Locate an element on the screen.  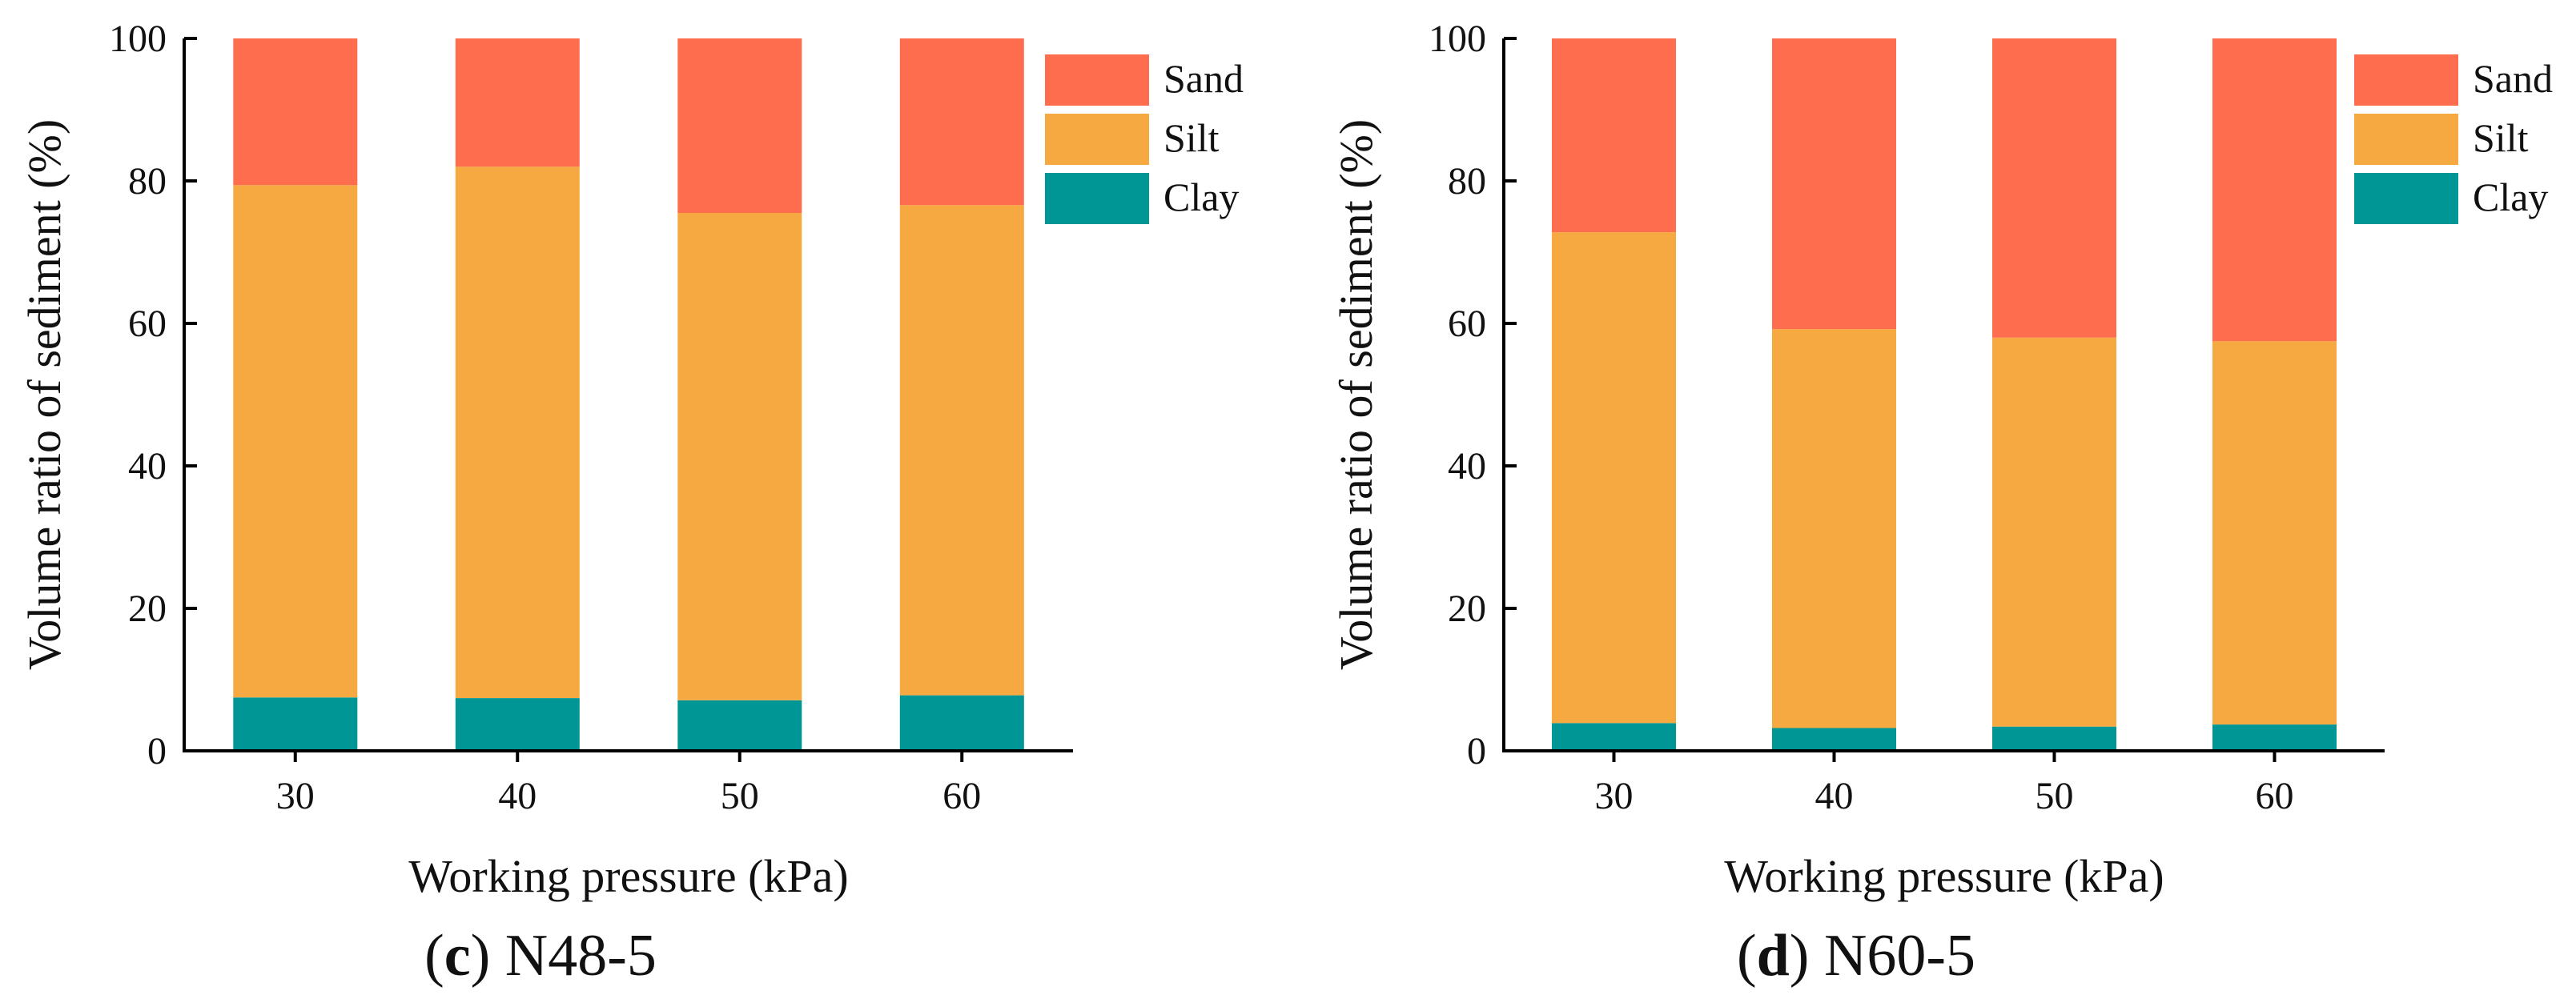
caption-text: N48-5 is located at coordinates (581, 956).